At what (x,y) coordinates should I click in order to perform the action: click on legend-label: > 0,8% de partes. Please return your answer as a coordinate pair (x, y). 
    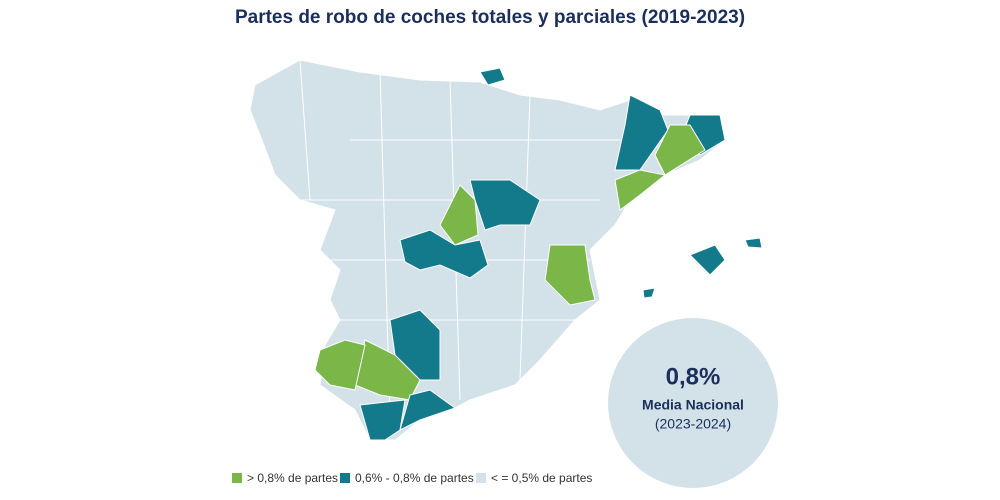
    Looking at the image, I should click on (292, 478).